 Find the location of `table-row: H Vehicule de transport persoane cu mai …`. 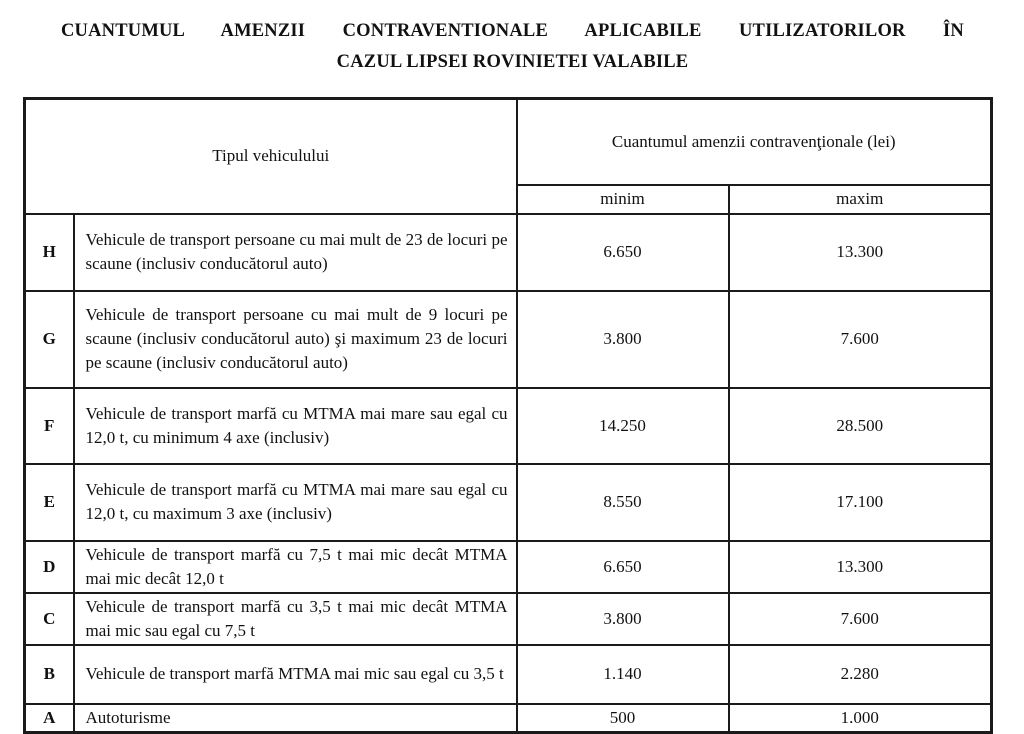

table-row: H Vehicule de transport persoane cu mai … is located at coordinates (508, 252).